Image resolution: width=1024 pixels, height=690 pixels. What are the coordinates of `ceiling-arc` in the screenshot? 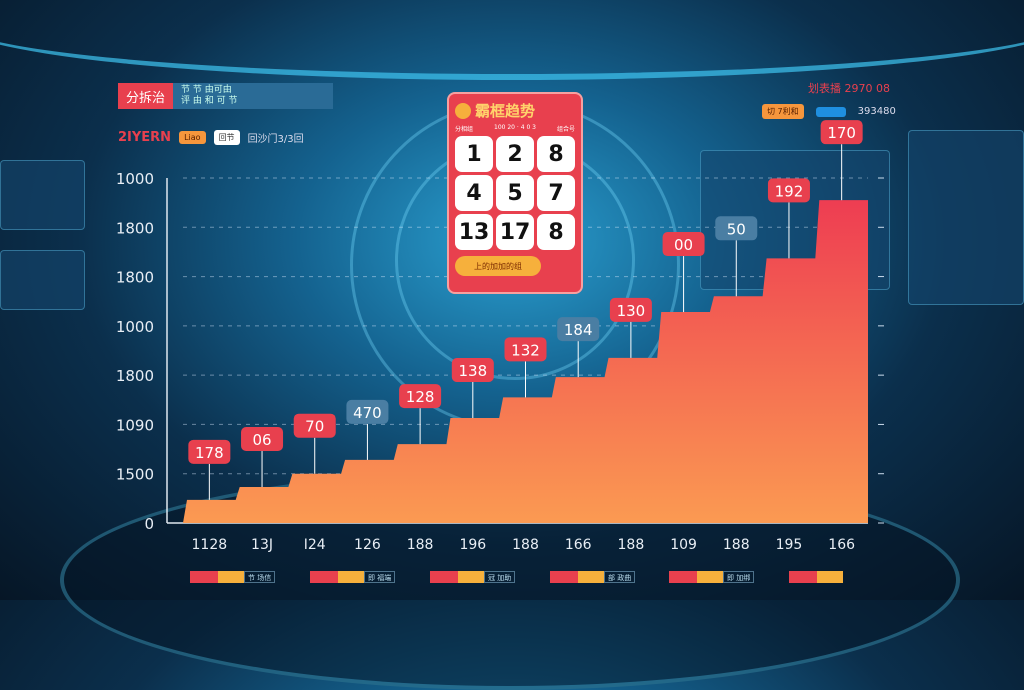 It's located at (512, 40).